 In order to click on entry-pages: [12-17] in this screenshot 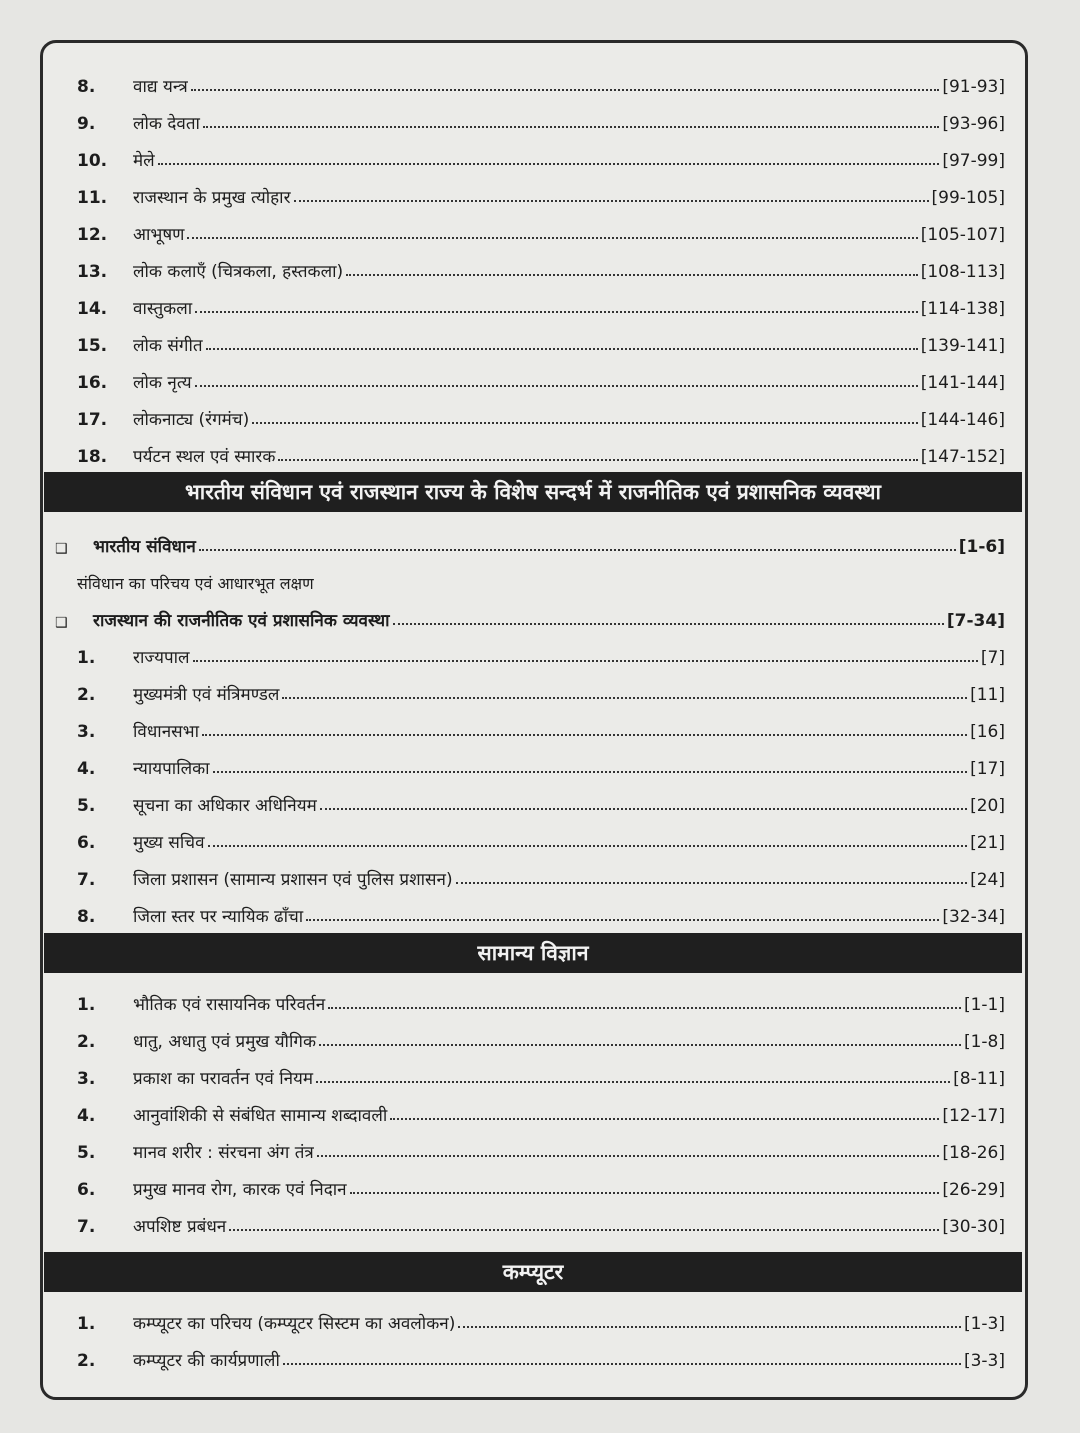, I will do `click(973, 1116)`.